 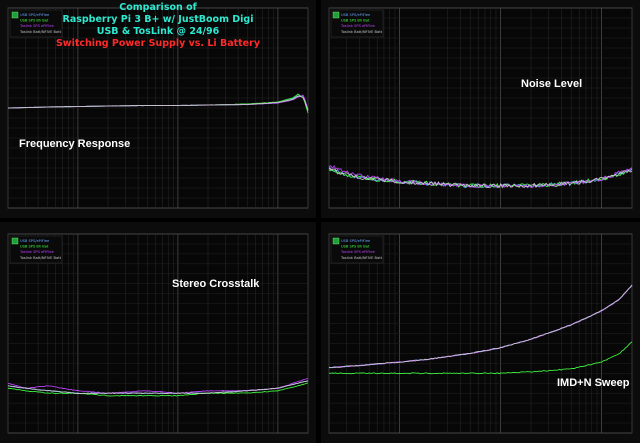 I want to click on imd-sweep-label: IMD+N Sweep, so click(x=593, y=383).